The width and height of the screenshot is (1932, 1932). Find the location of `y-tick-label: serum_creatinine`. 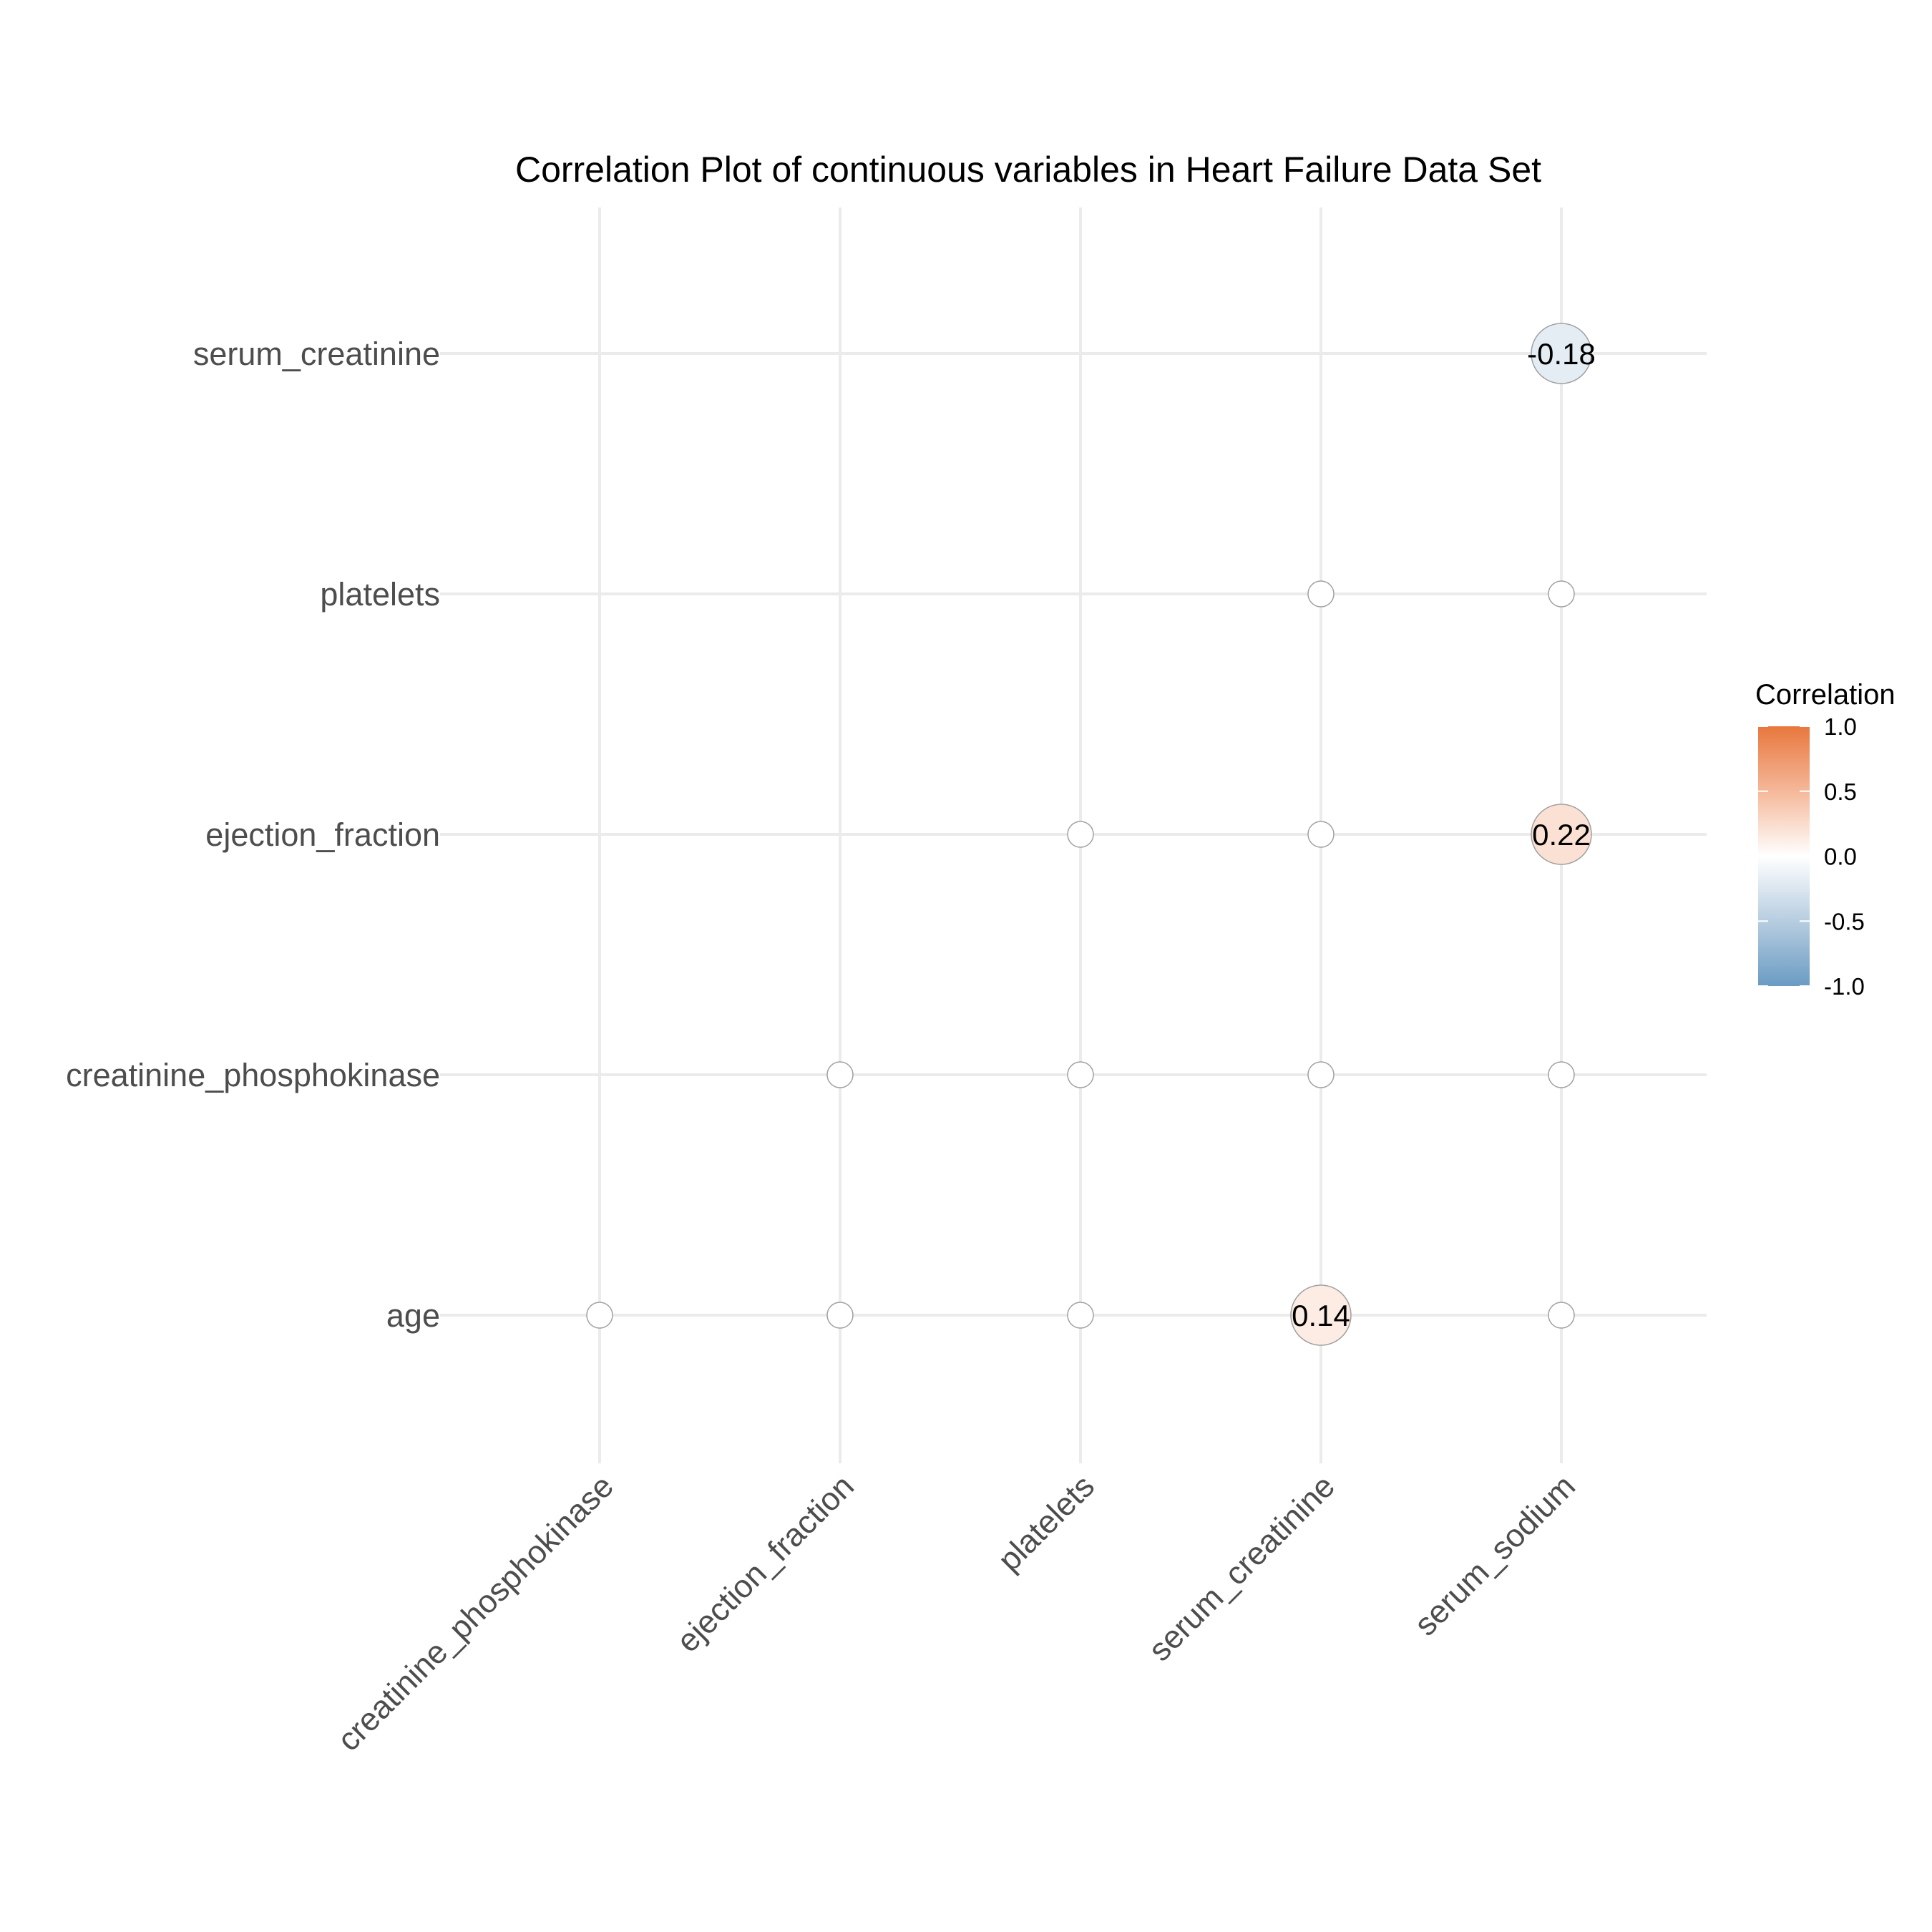

y-tick-label: serum_creatinine is located at coordinates (316, 354).